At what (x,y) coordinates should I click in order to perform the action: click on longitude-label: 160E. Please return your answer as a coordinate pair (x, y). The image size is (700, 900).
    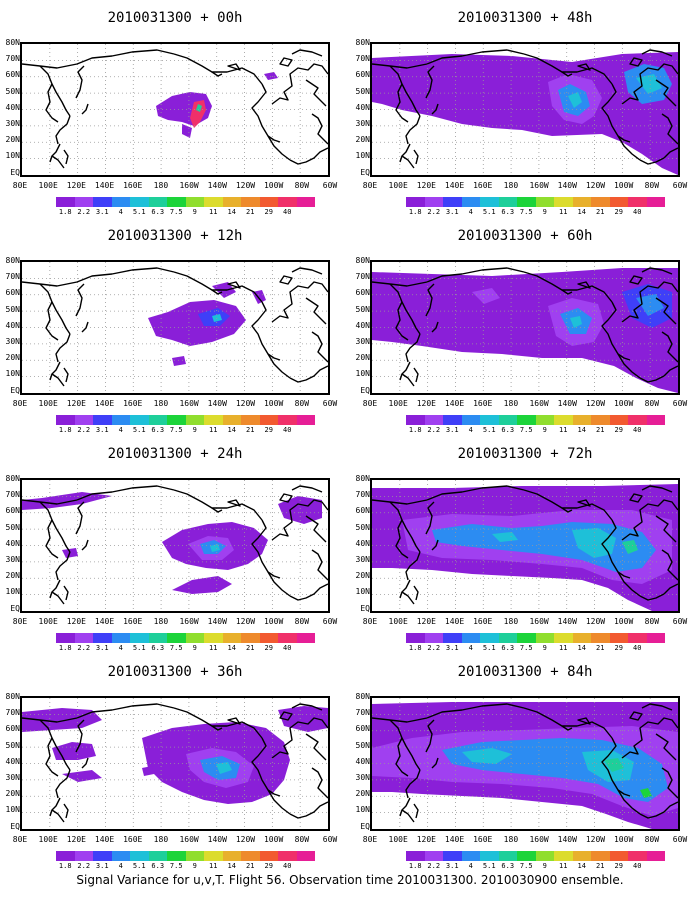
    Looking at the image, I should click on (483, 403).